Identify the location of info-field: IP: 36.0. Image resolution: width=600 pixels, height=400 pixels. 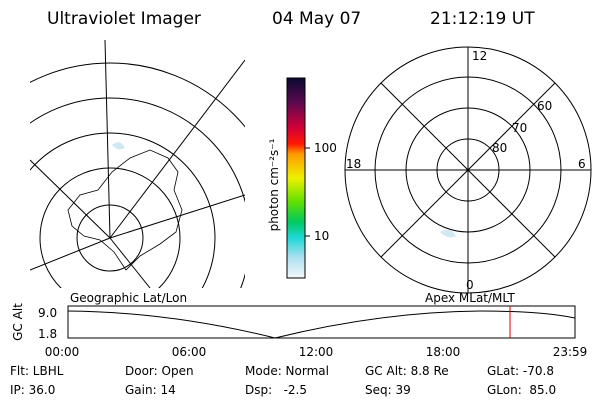
(32, 390).